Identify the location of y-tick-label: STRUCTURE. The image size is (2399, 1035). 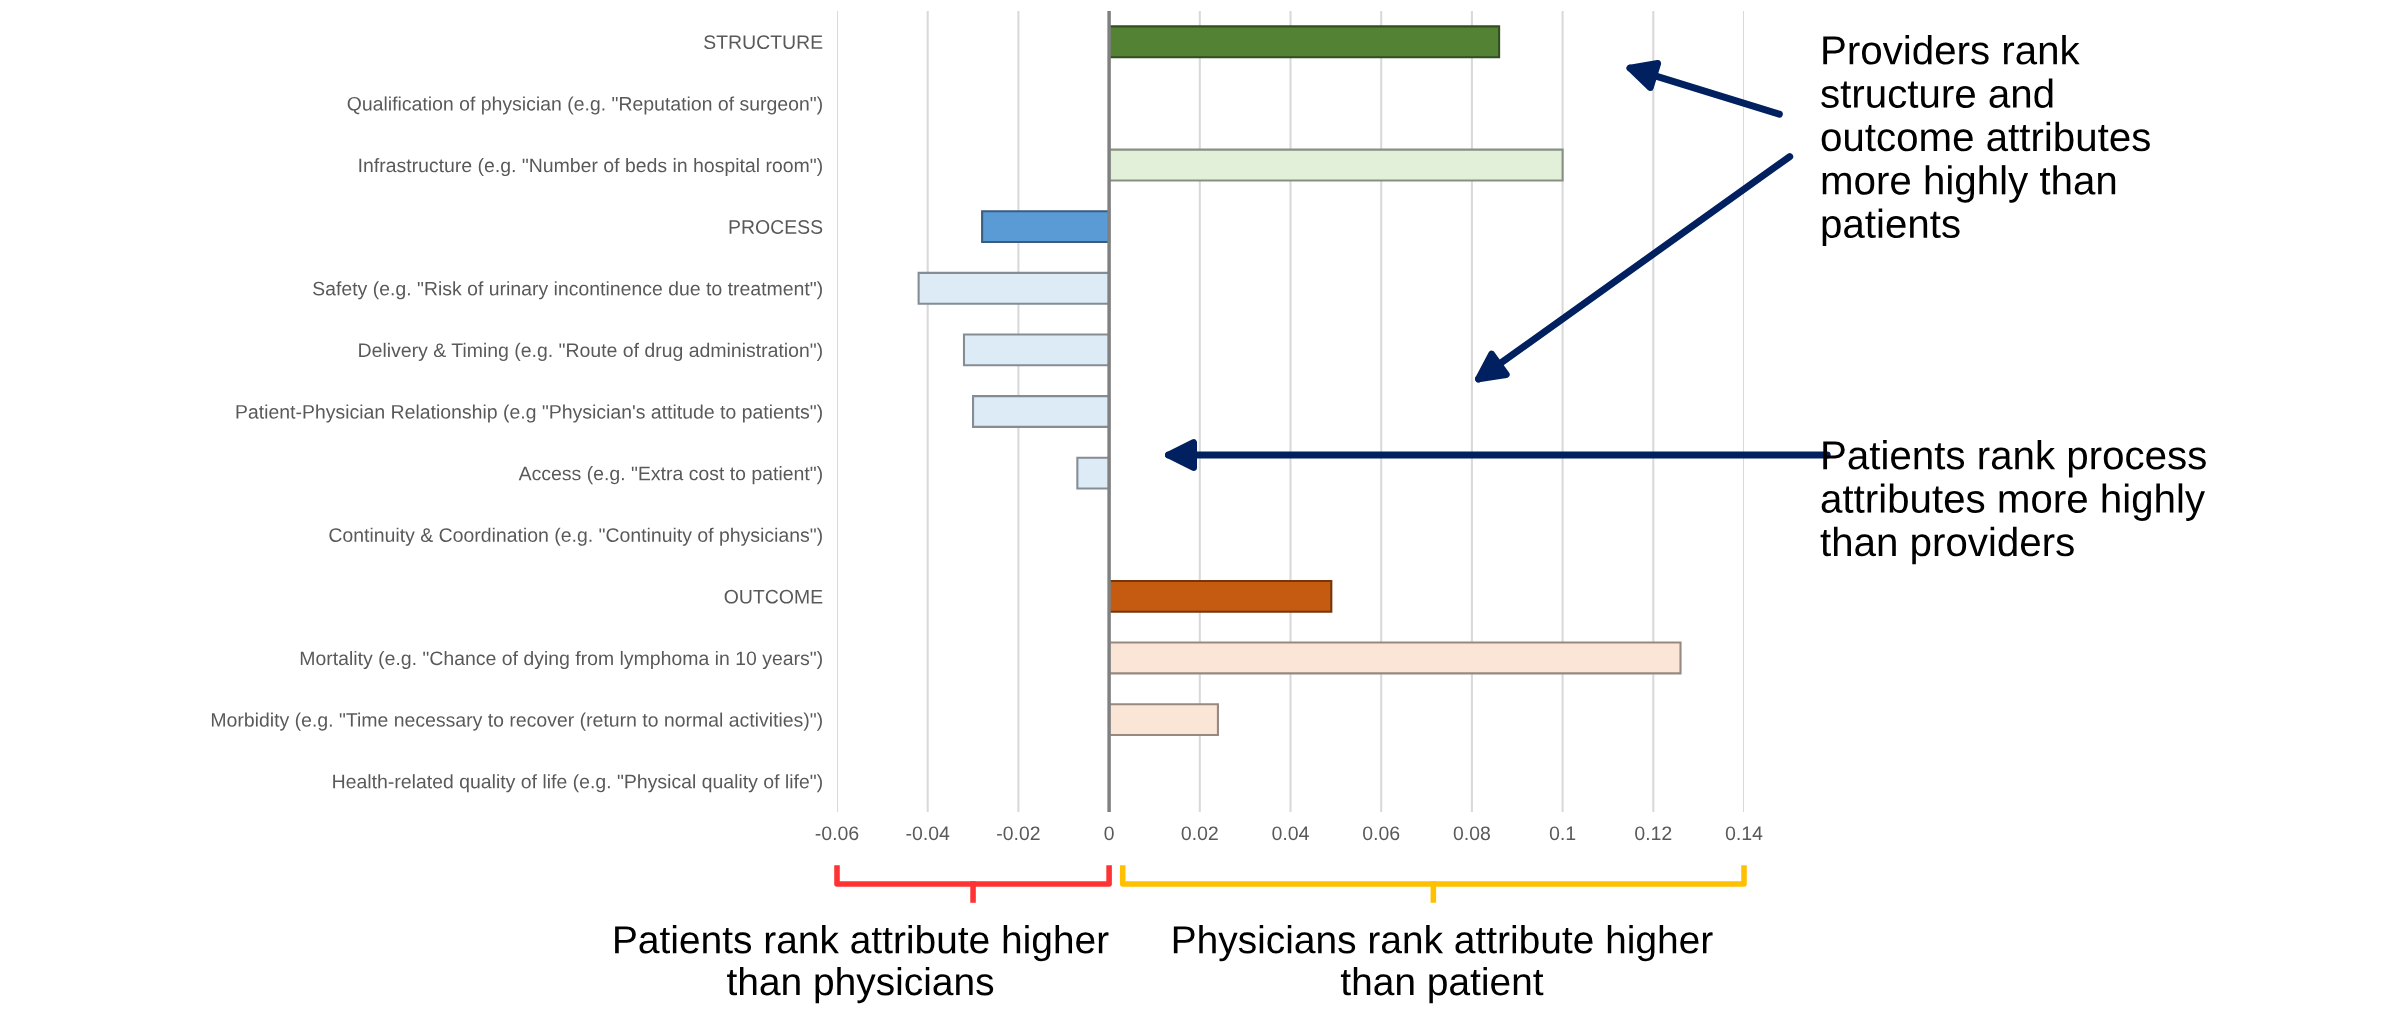
(763, 42).